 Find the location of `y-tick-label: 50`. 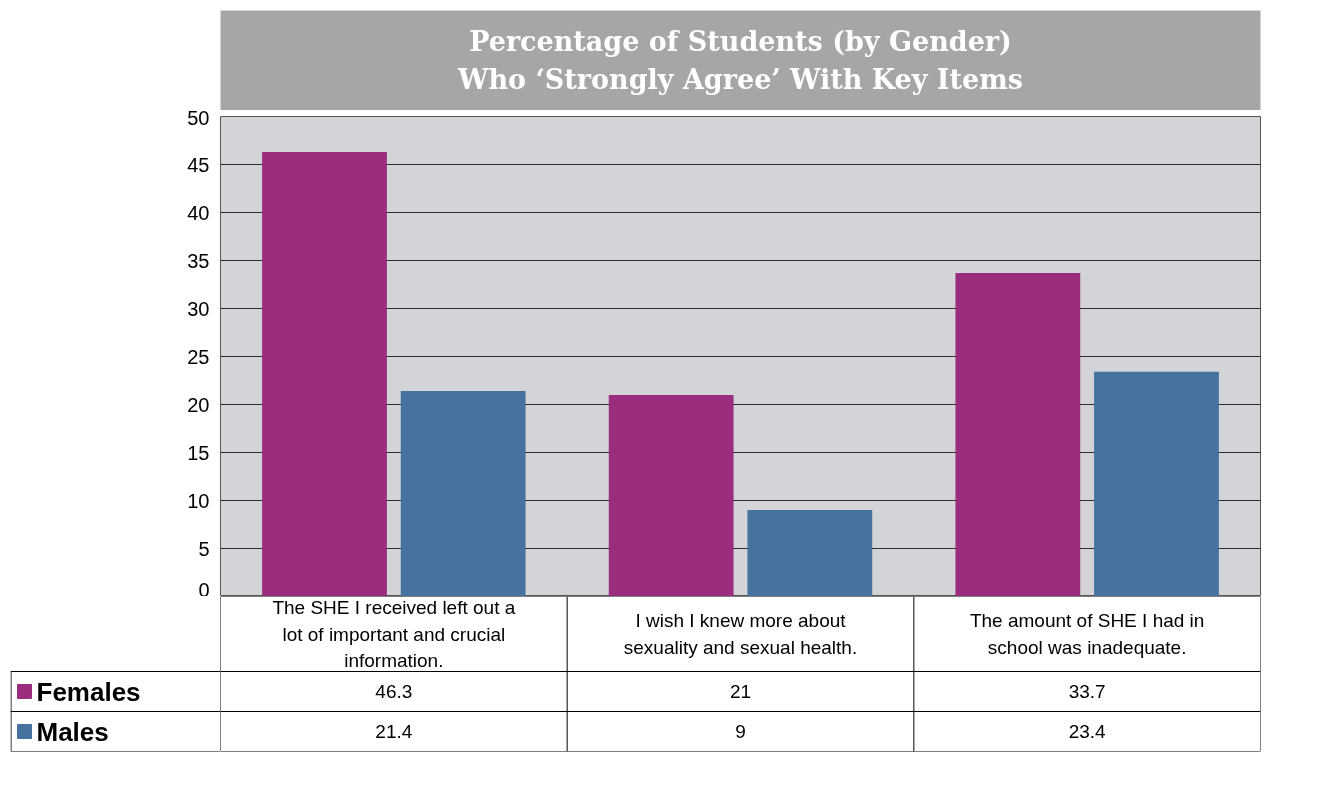

y-tick-label: 50 is located at coordinates (198, 117).